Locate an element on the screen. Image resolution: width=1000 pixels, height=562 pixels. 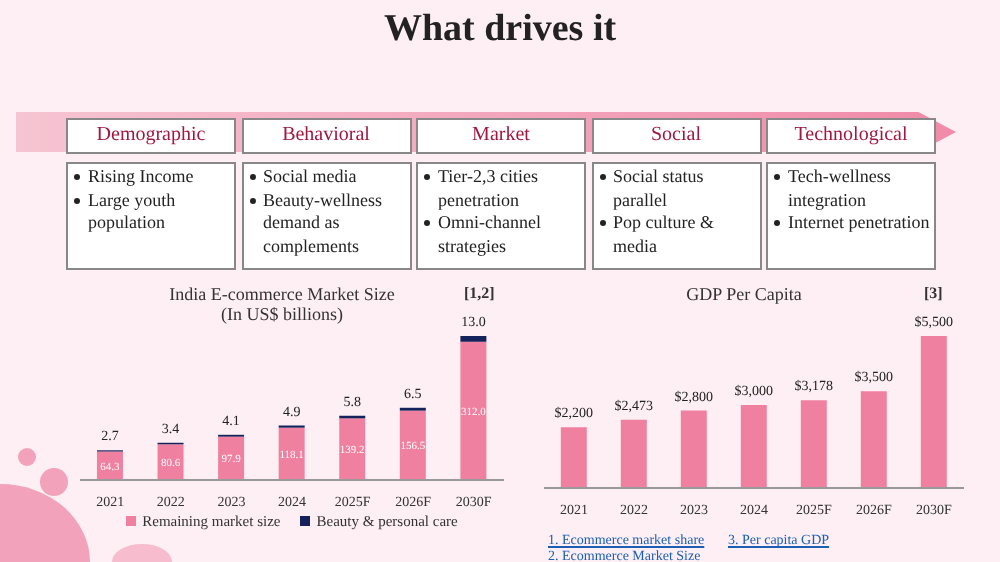
text: Rising Income is located at coordinates (141, 176).